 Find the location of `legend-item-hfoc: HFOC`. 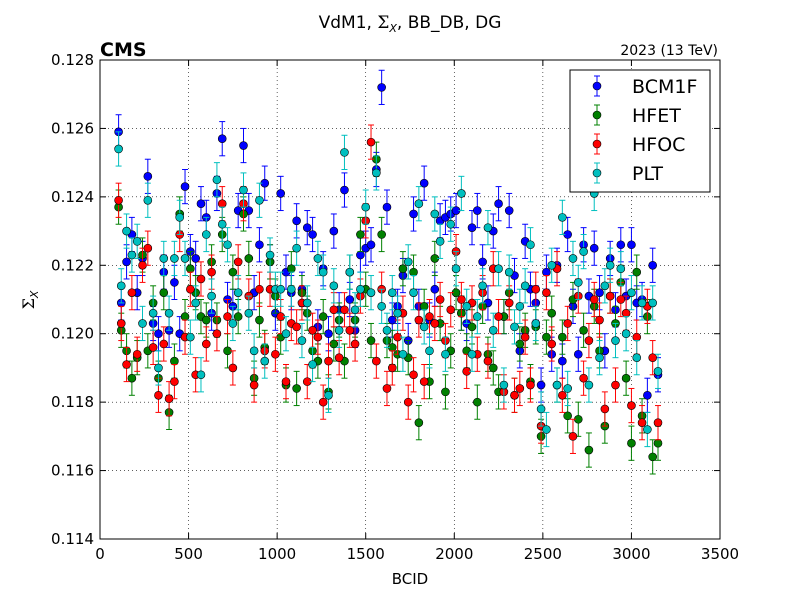

legend-item-hfoc: HFOC is located at coordinates (638, 144).